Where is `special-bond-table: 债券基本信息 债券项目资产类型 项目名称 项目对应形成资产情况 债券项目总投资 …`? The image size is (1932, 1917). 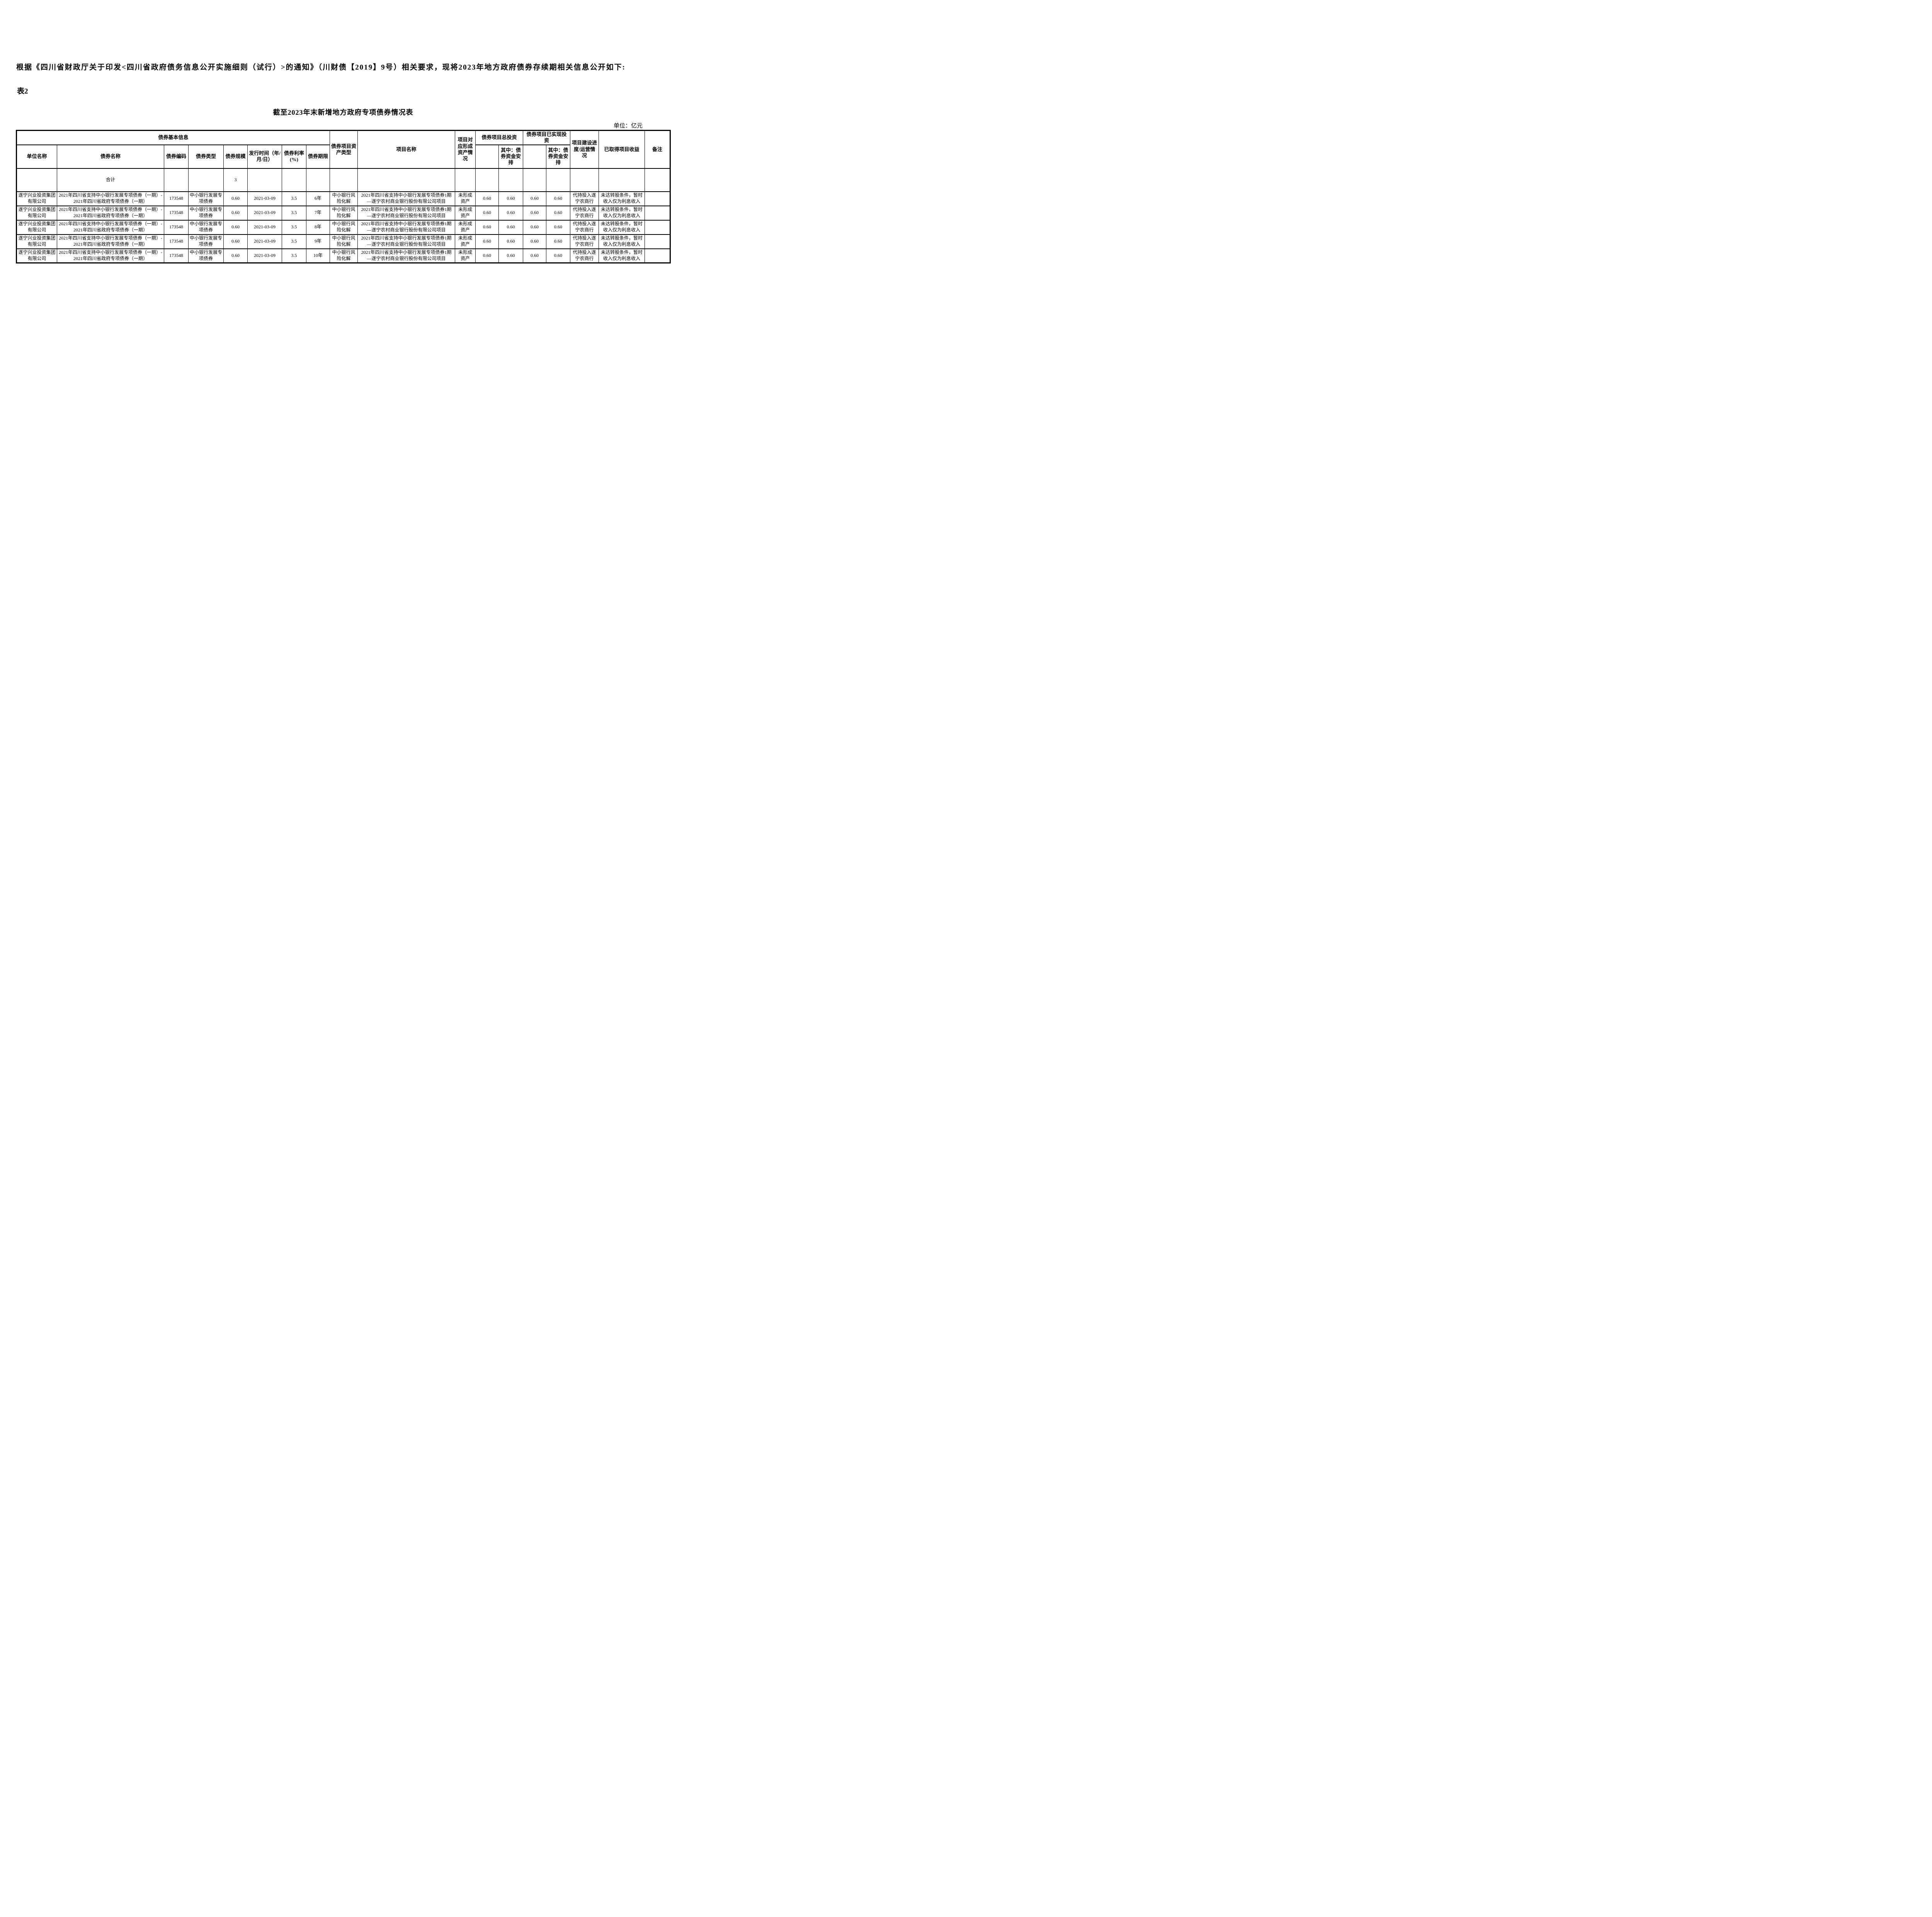
special-bond-table: 债券基本信息 债券项目资产类型 项目名称 项目对应形成资产情况 债券项目总投资 … is located at coordinates (344, 196).